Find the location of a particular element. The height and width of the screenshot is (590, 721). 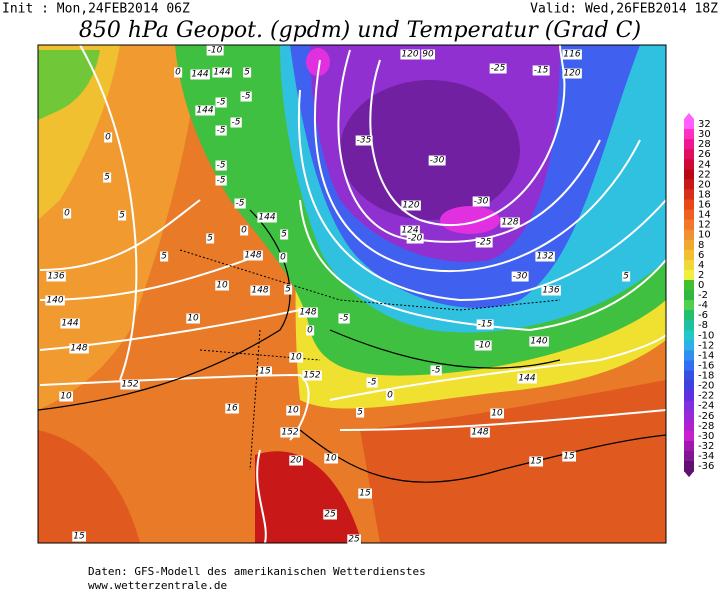

colorbar-label: 28 is located at coordinates (704, 144).